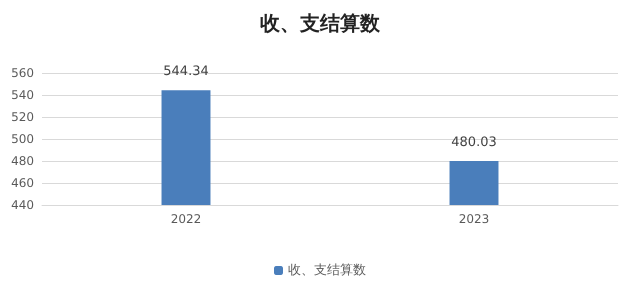 The image size is (640, 294). I want to click on data-label: 480.03, so click(474, 142).